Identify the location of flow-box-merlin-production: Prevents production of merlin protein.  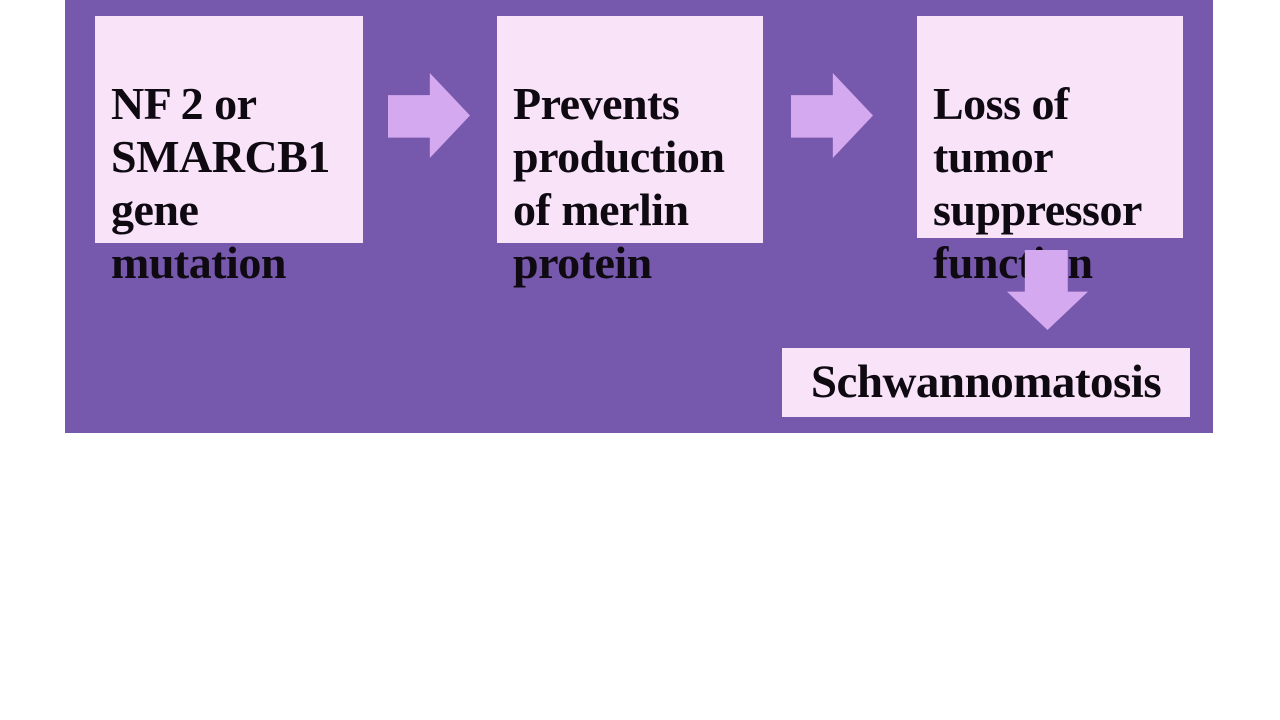
(630, 152).